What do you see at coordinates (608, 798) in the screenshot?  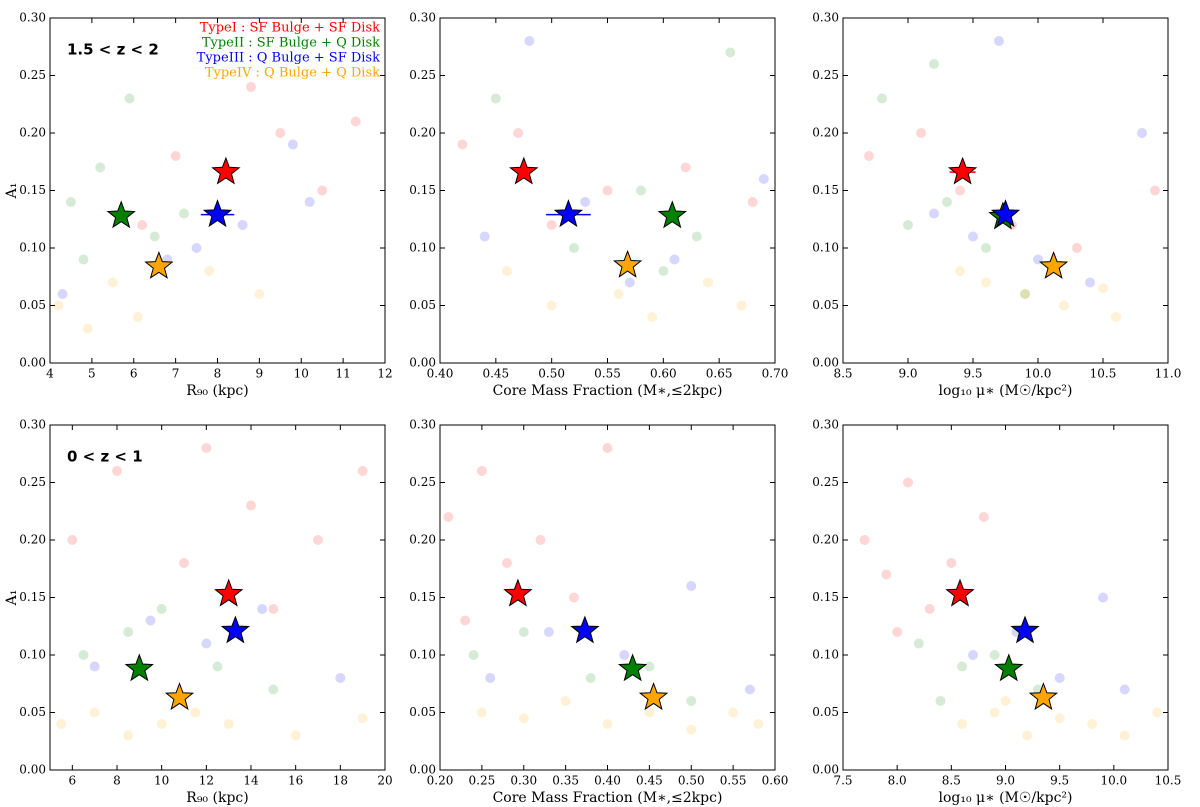 I see `x-axis-label: Core Mass Fraction (M∗,≤2kpc)` at bounding box center [608, 798].